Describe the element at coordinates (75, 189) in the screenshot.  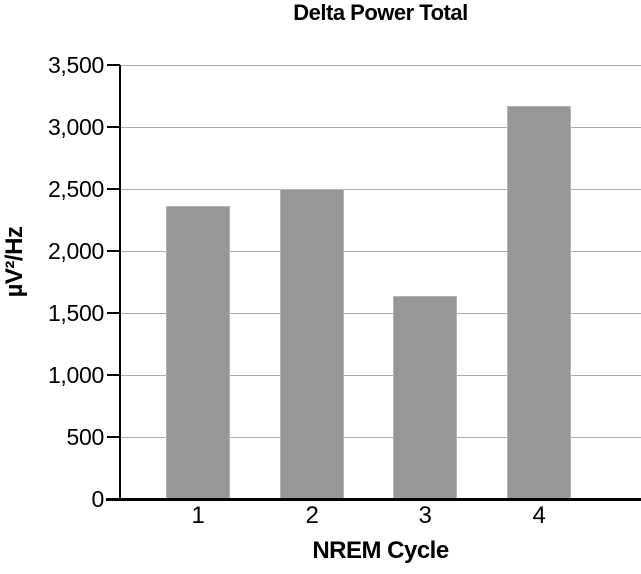
I see `y-tick-label: 2,500` at that location.